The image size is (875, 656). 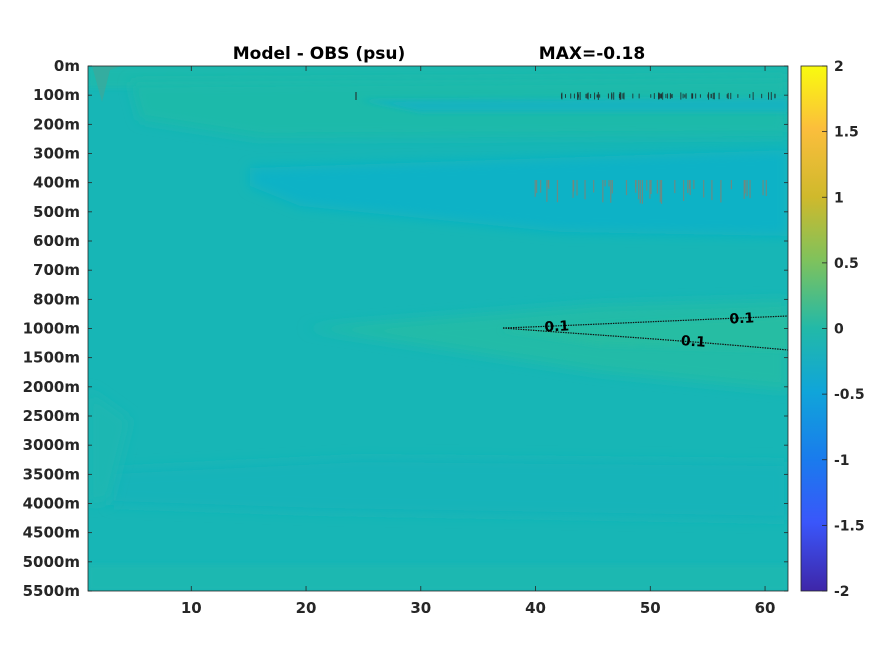 What do you see at coordinates (420, 608) in the screenshot?
I see `x-tick-label: 30` at bounding box center [420, 608].